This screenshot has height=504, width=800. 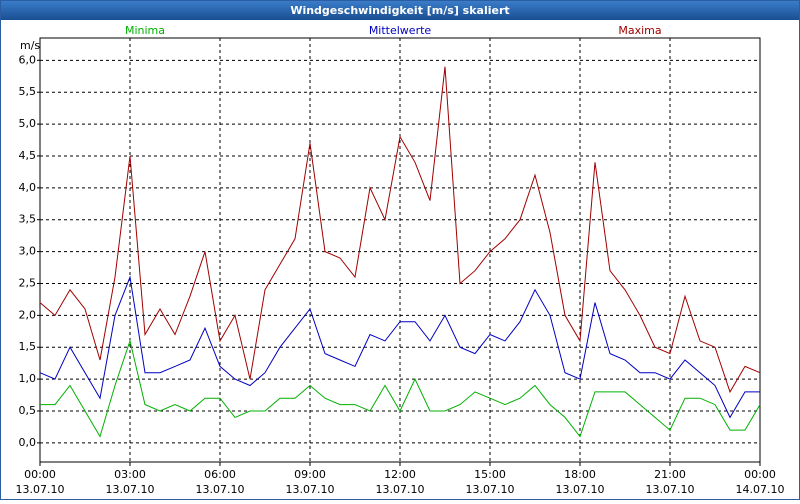 I want to click on y-tick-label: 2,0, so click(x=28, y=314).